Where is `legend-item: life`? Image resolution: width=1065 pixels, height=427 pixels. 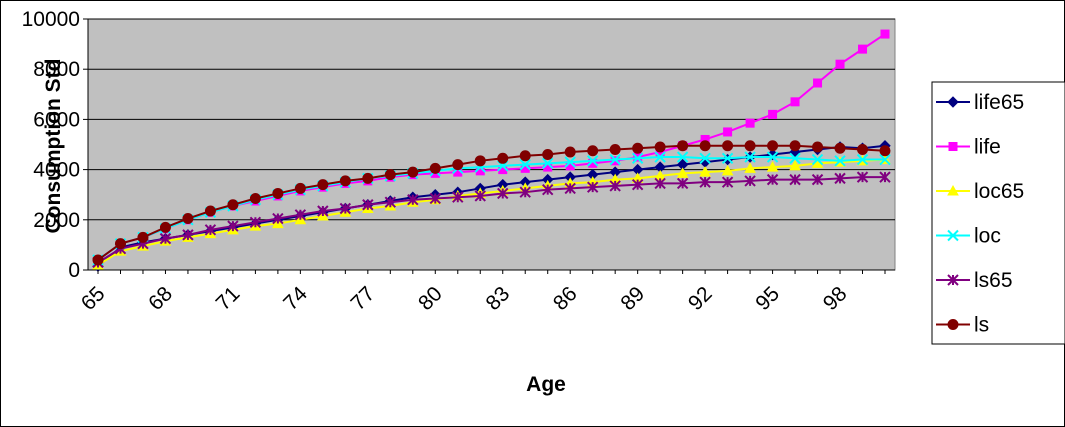 legend-item: life is located at coordinates (968, 147).